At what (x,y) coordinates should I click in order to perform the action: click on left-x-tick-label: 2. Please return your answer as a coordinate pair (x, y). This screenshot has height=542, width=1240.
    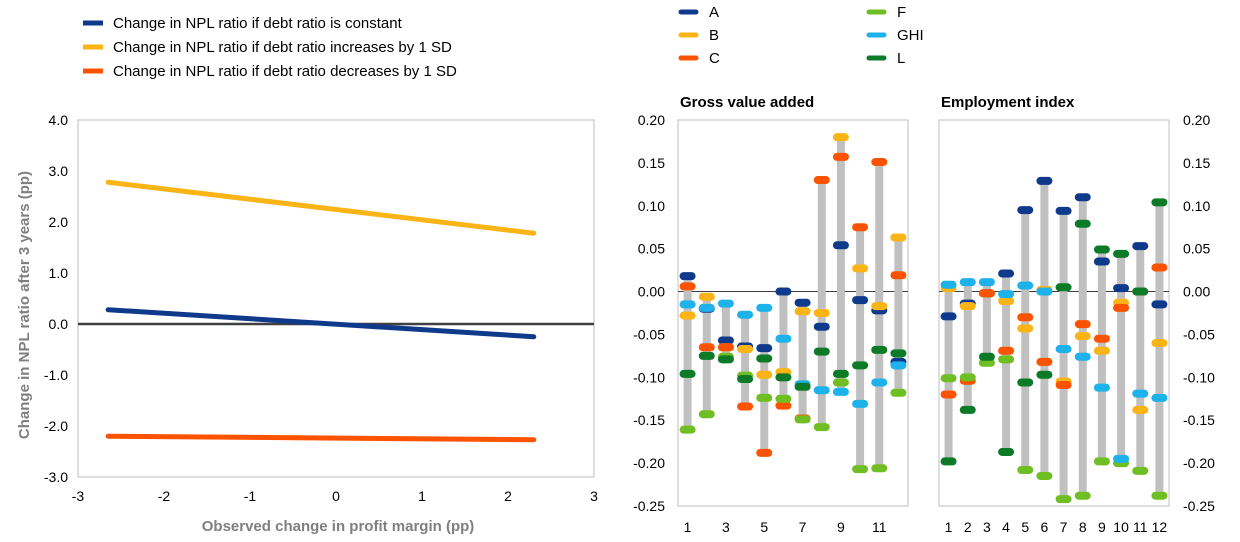
    Looking at the image, I should click on (508, 496).